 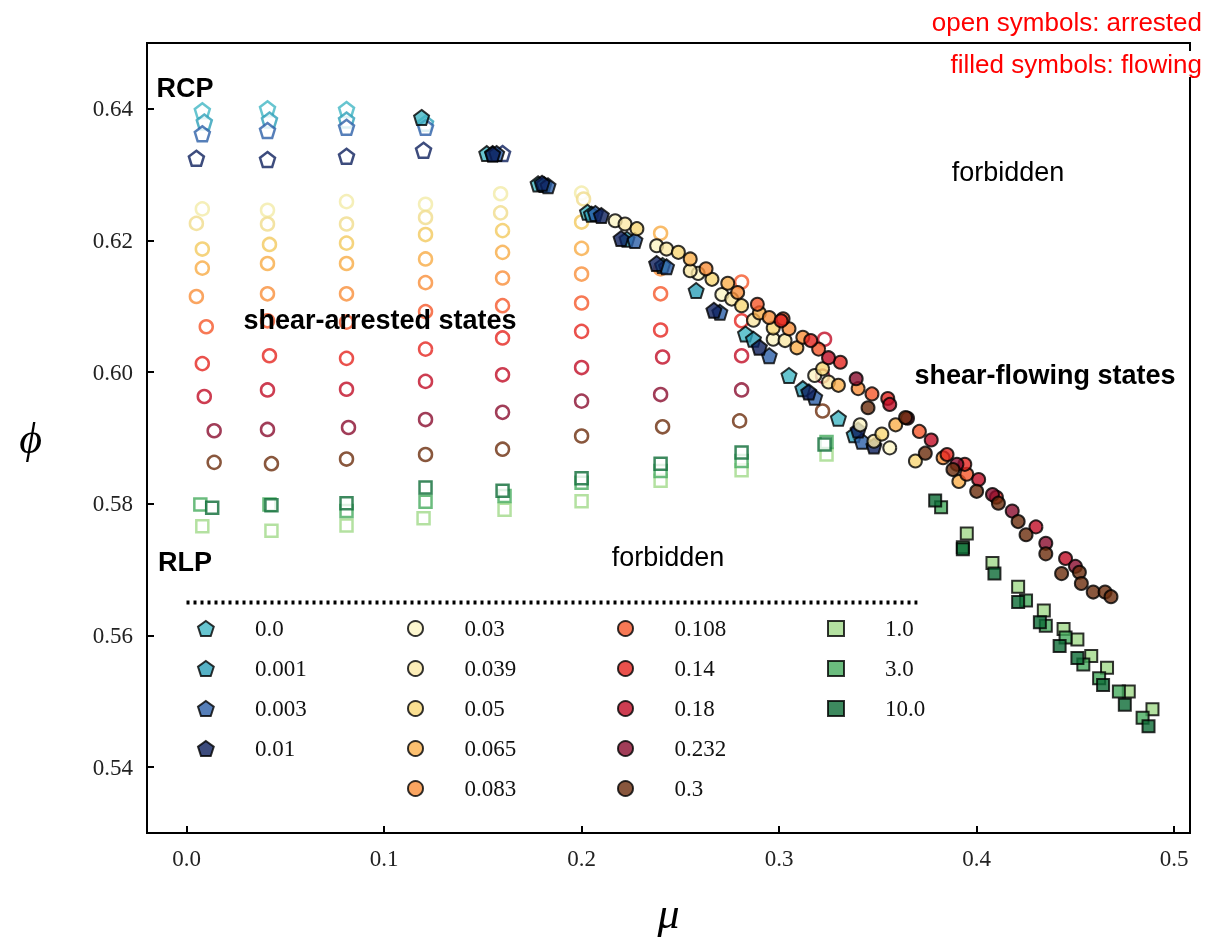 I want to click on legend-label: 0.108, so click(x=700, y=628).